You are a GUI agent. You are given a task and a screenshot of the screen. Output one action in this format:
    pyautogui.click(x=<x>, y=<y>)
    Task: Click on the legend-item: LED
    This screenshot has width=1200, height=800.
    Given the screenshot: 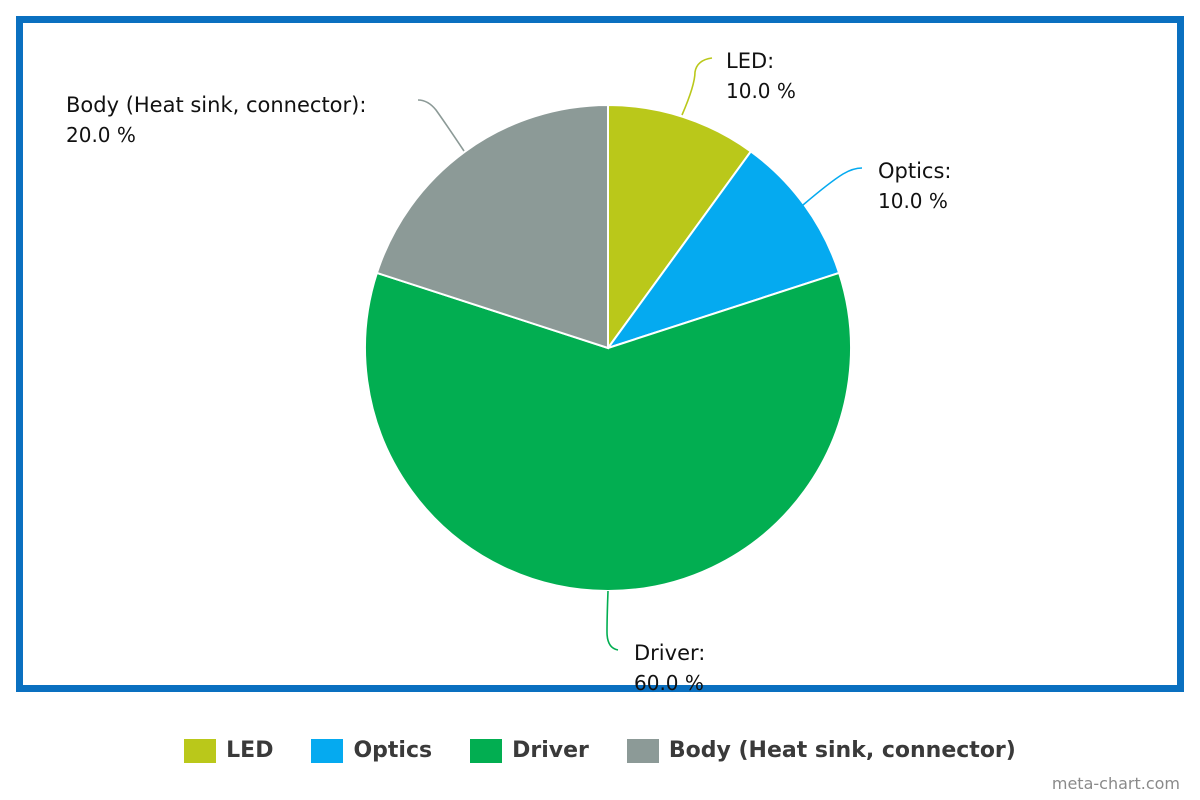 What is the action you would take?
    pyautogui.click(x=228, y=750)
    